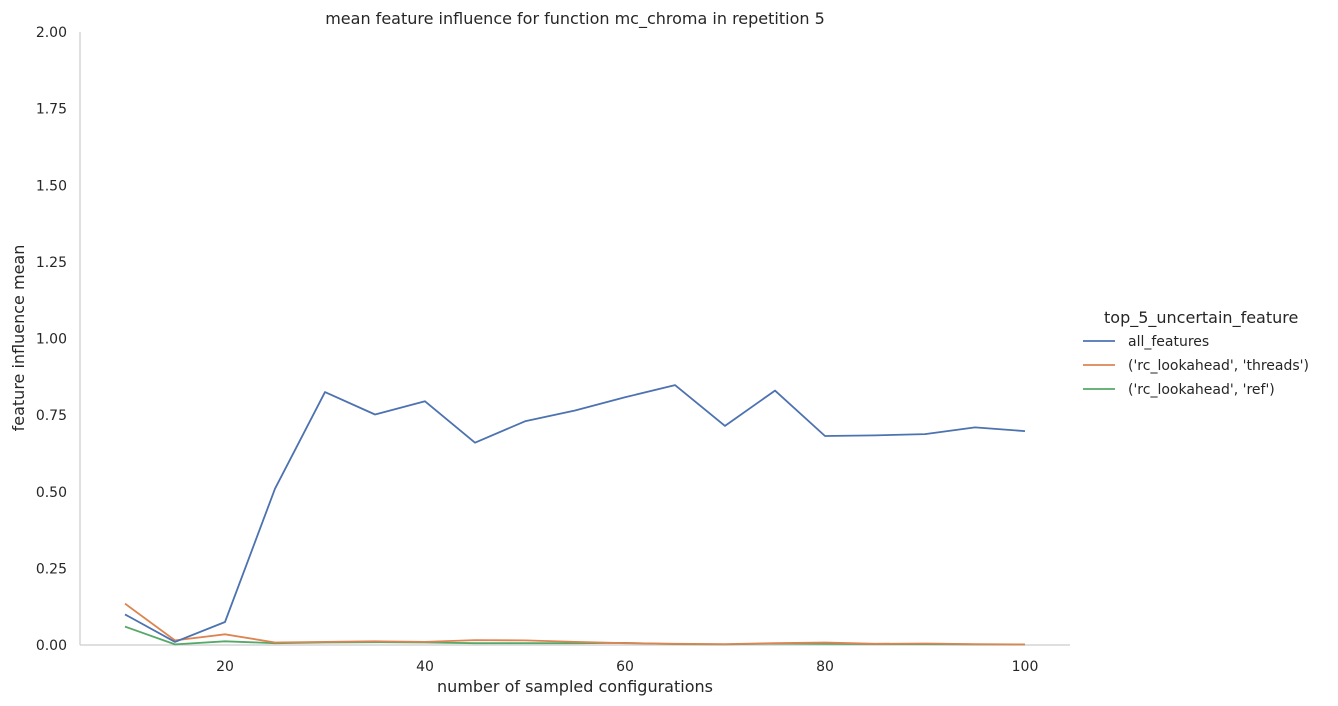 The width and height of the screenshot is (1338, 706). I want to click on x-tick-label: 20, so click(225, 667).